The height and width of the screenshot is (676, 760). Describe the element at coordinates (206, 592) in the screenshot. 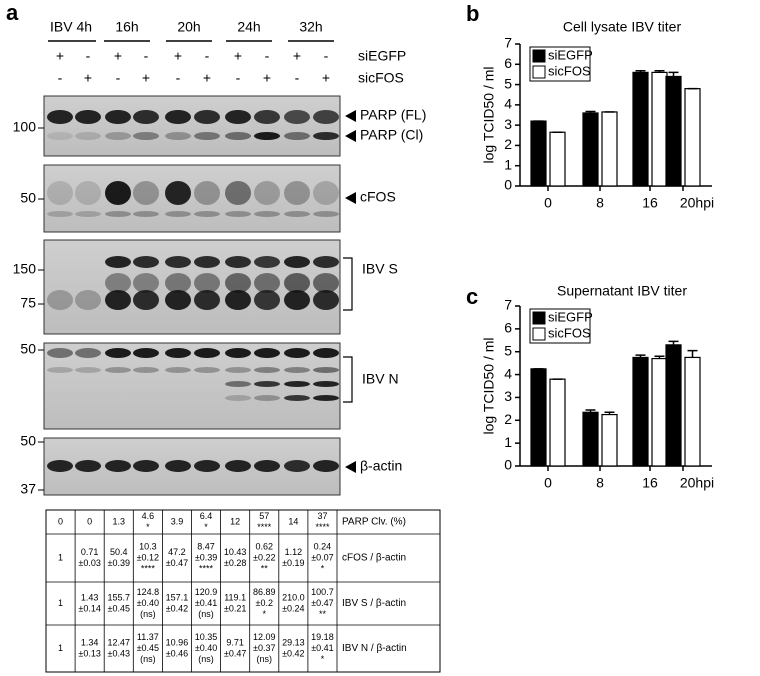

I see `table-cell: 120.9` at that location.